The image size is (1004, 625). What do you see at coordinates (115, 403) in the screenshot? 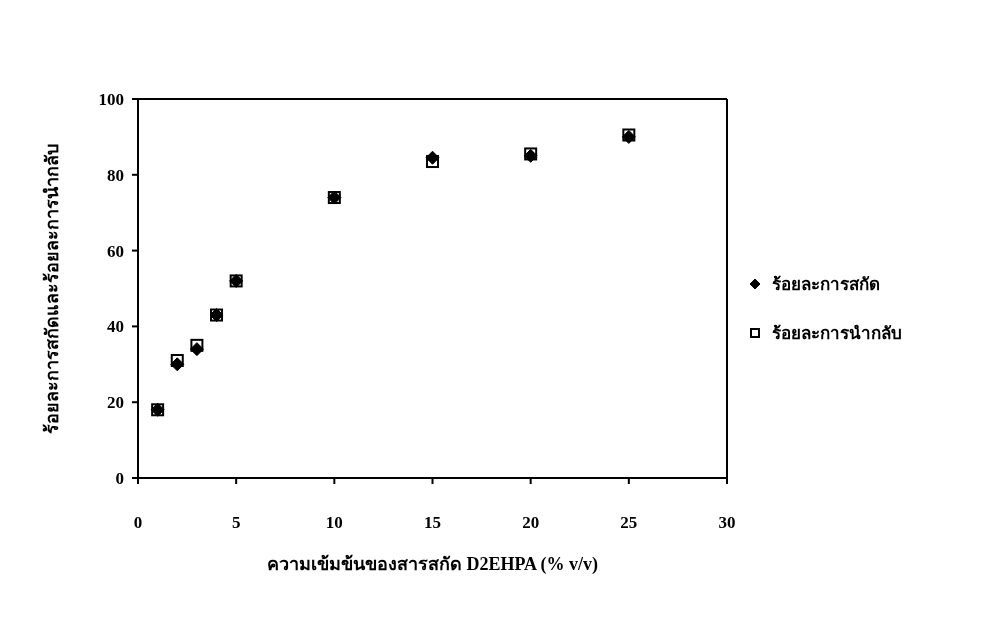
I see `y-tick-label: 20` at bounding box center [115, 403].